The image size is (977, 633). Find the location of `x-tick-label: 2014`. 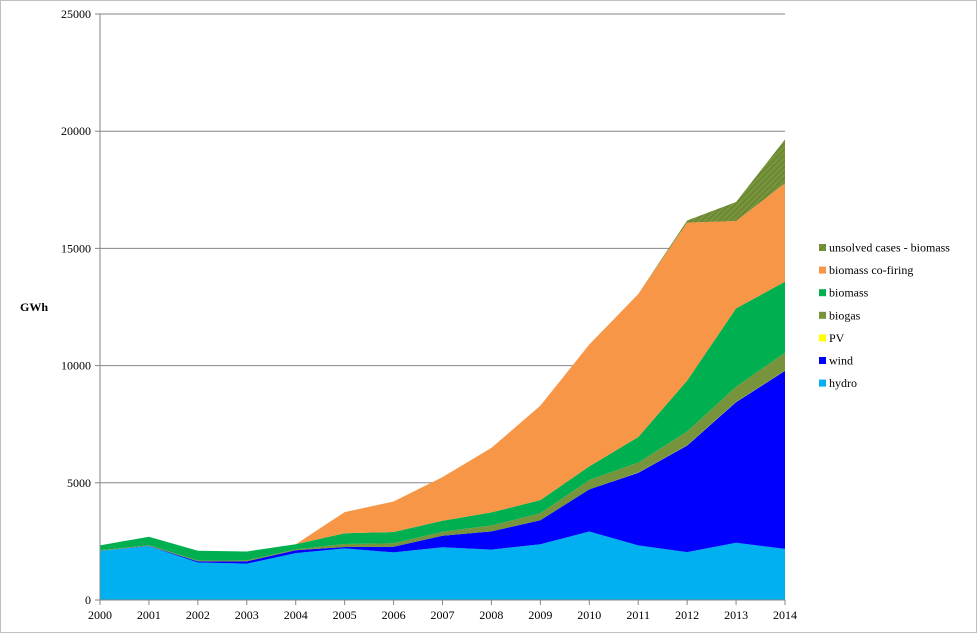

x-tick-label: 2014 is located at coordinates (785, 615).